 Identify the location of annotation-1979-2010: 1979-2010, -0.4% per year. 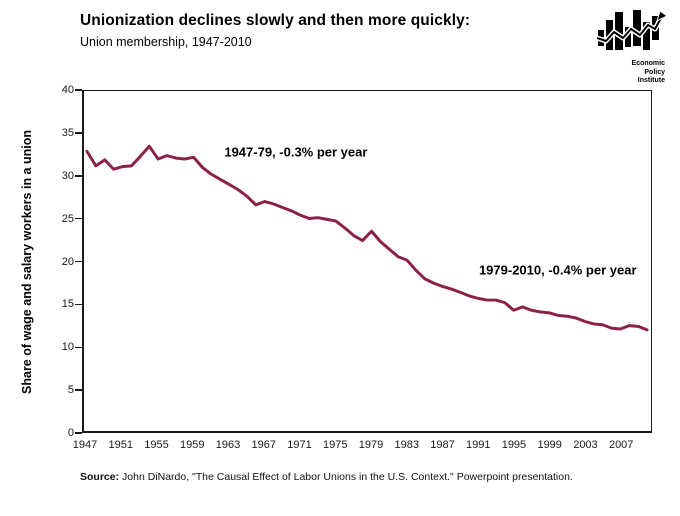
(557, 270).